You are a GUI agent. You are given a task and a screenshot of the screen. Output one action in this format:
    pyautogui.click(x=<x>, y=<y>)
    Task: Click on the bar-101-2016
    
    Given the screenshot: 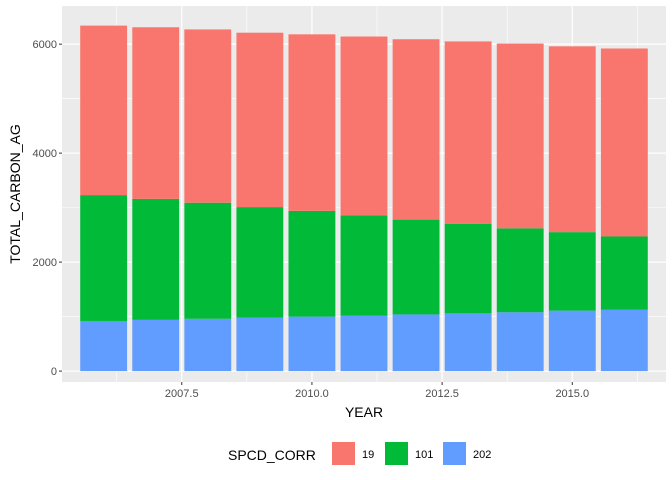 What is the action you would take?
    pyautogui.click(x=624, y=273)
    